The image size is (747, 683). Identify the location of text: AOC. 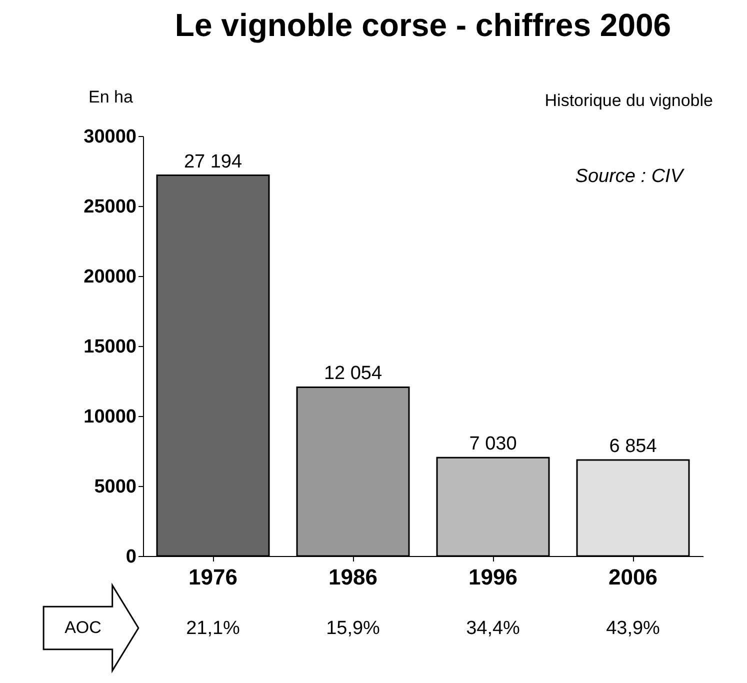
(83, 627).